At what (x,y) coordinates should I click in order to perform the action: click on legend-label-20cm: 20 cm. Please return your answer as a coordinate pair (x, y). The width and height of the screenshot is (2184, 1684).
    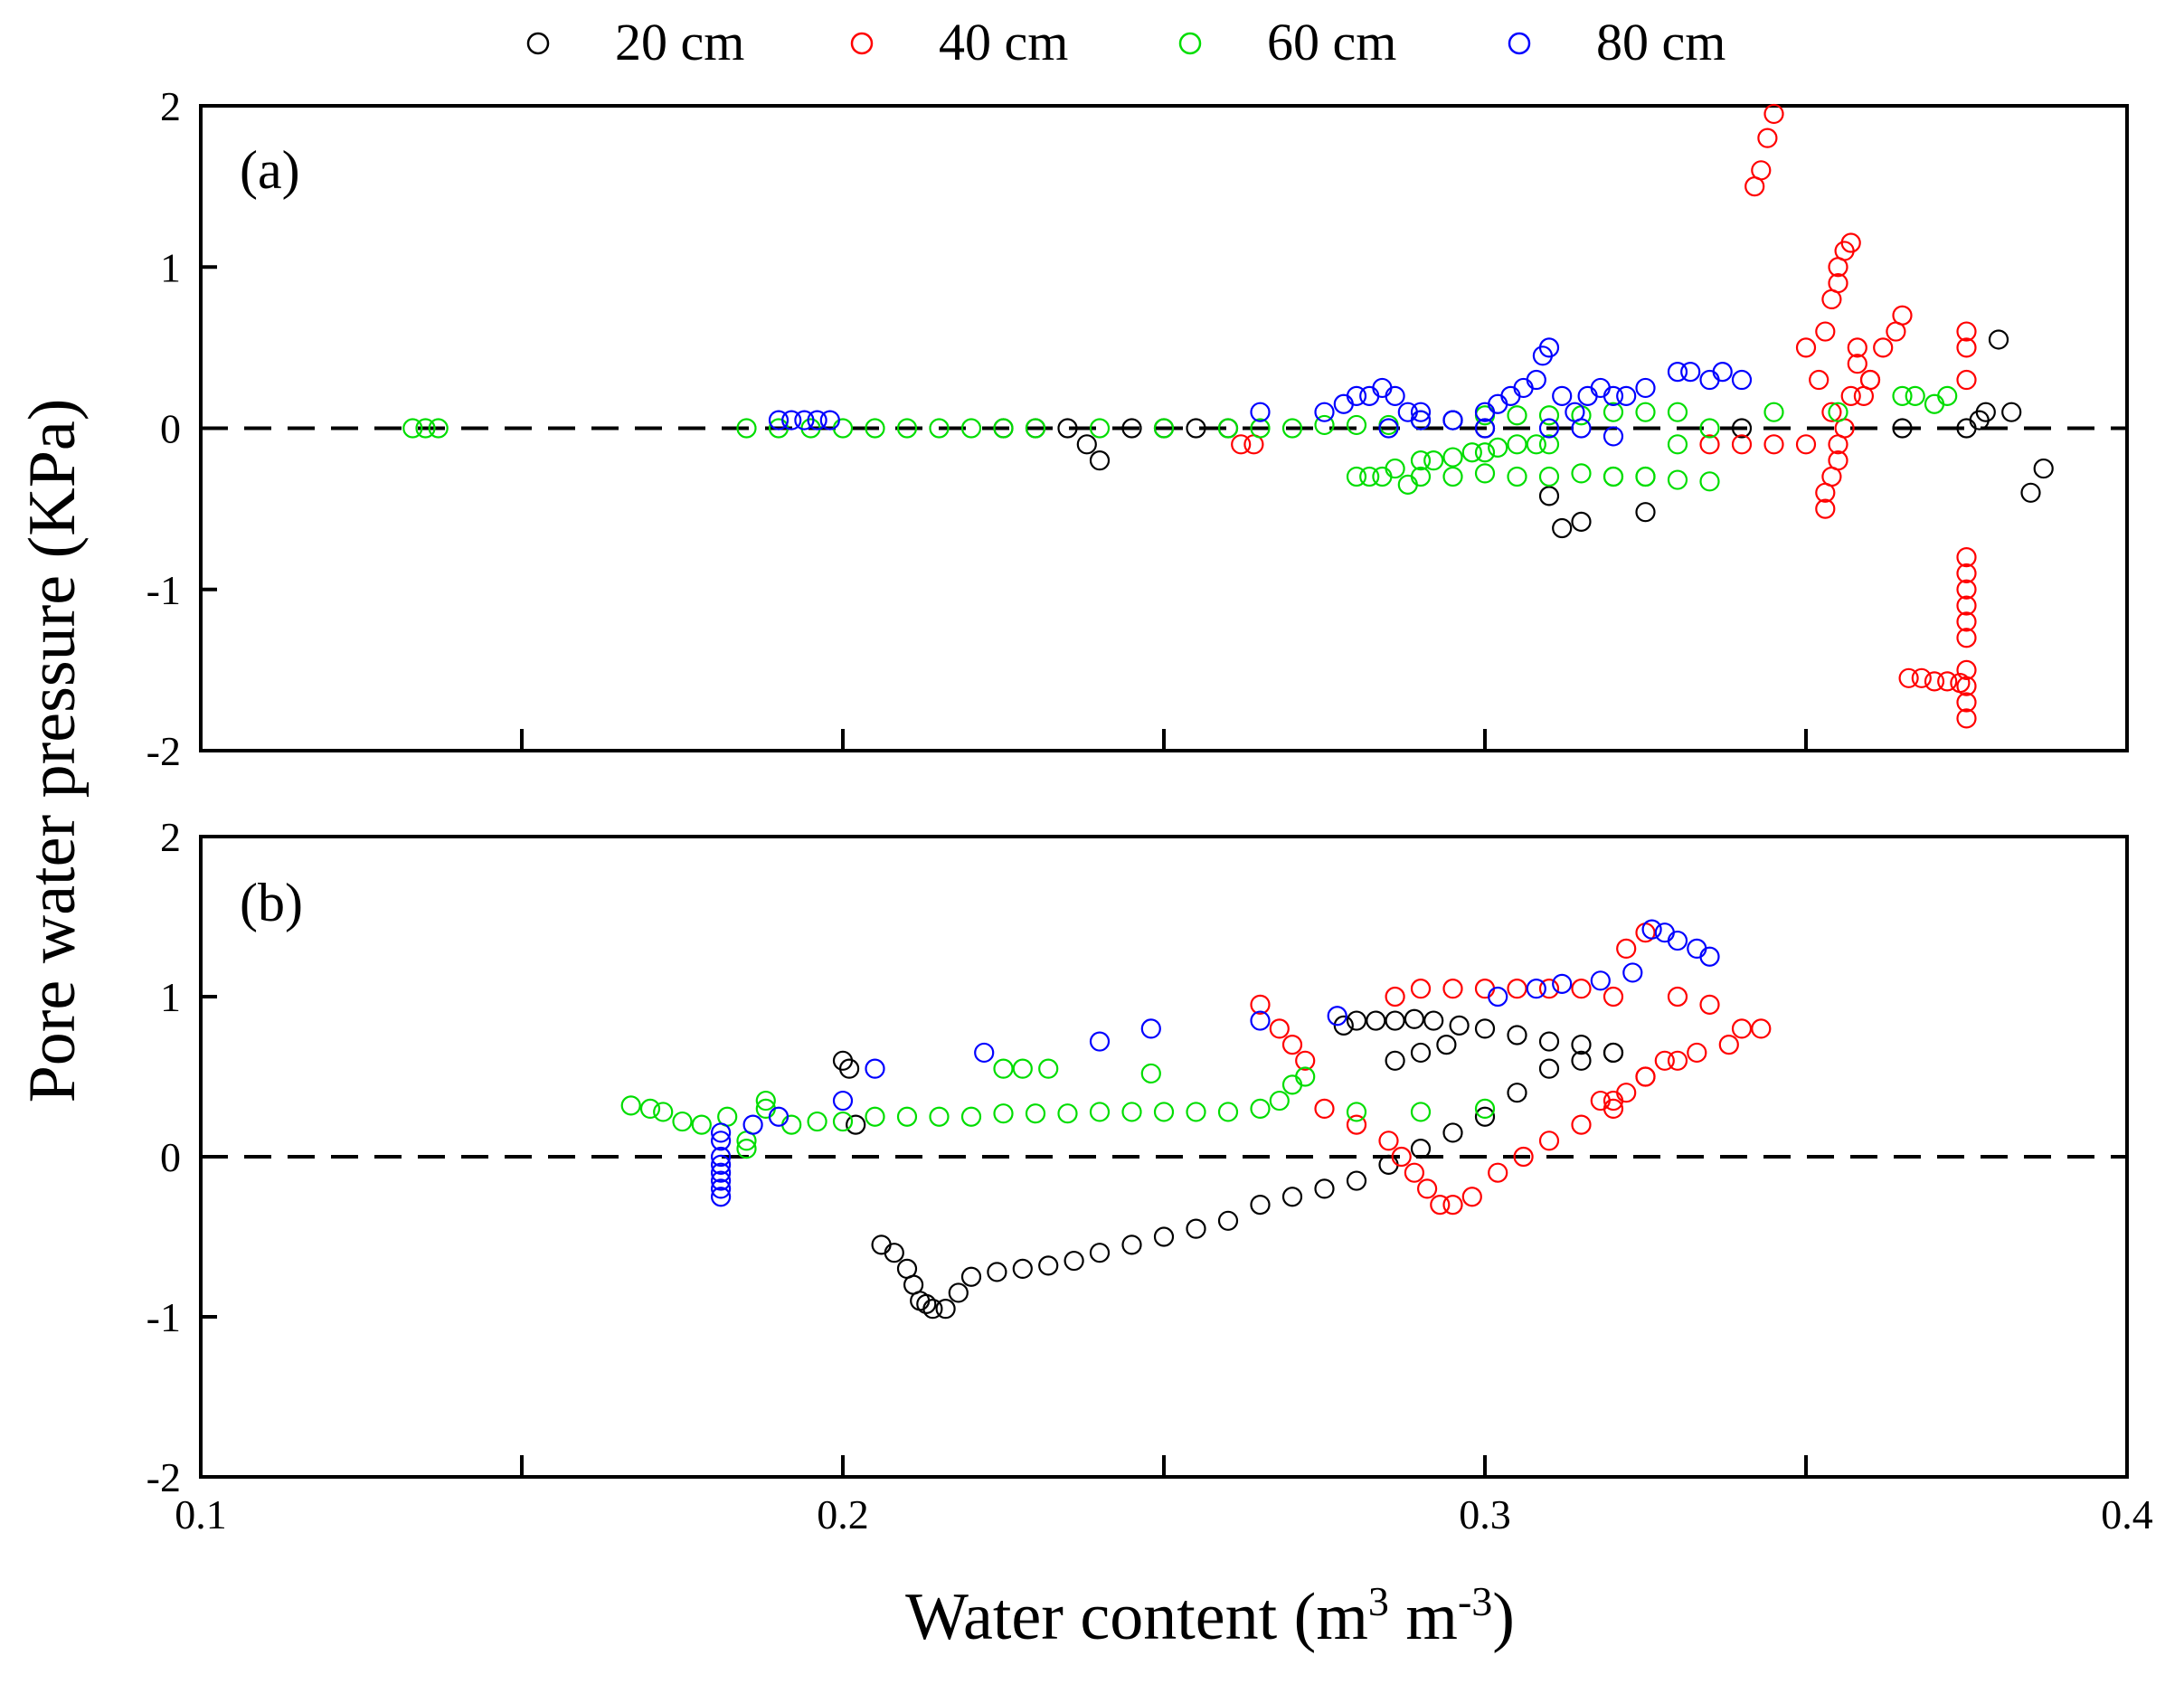
    Looking at the image, I should click on (680, 42).